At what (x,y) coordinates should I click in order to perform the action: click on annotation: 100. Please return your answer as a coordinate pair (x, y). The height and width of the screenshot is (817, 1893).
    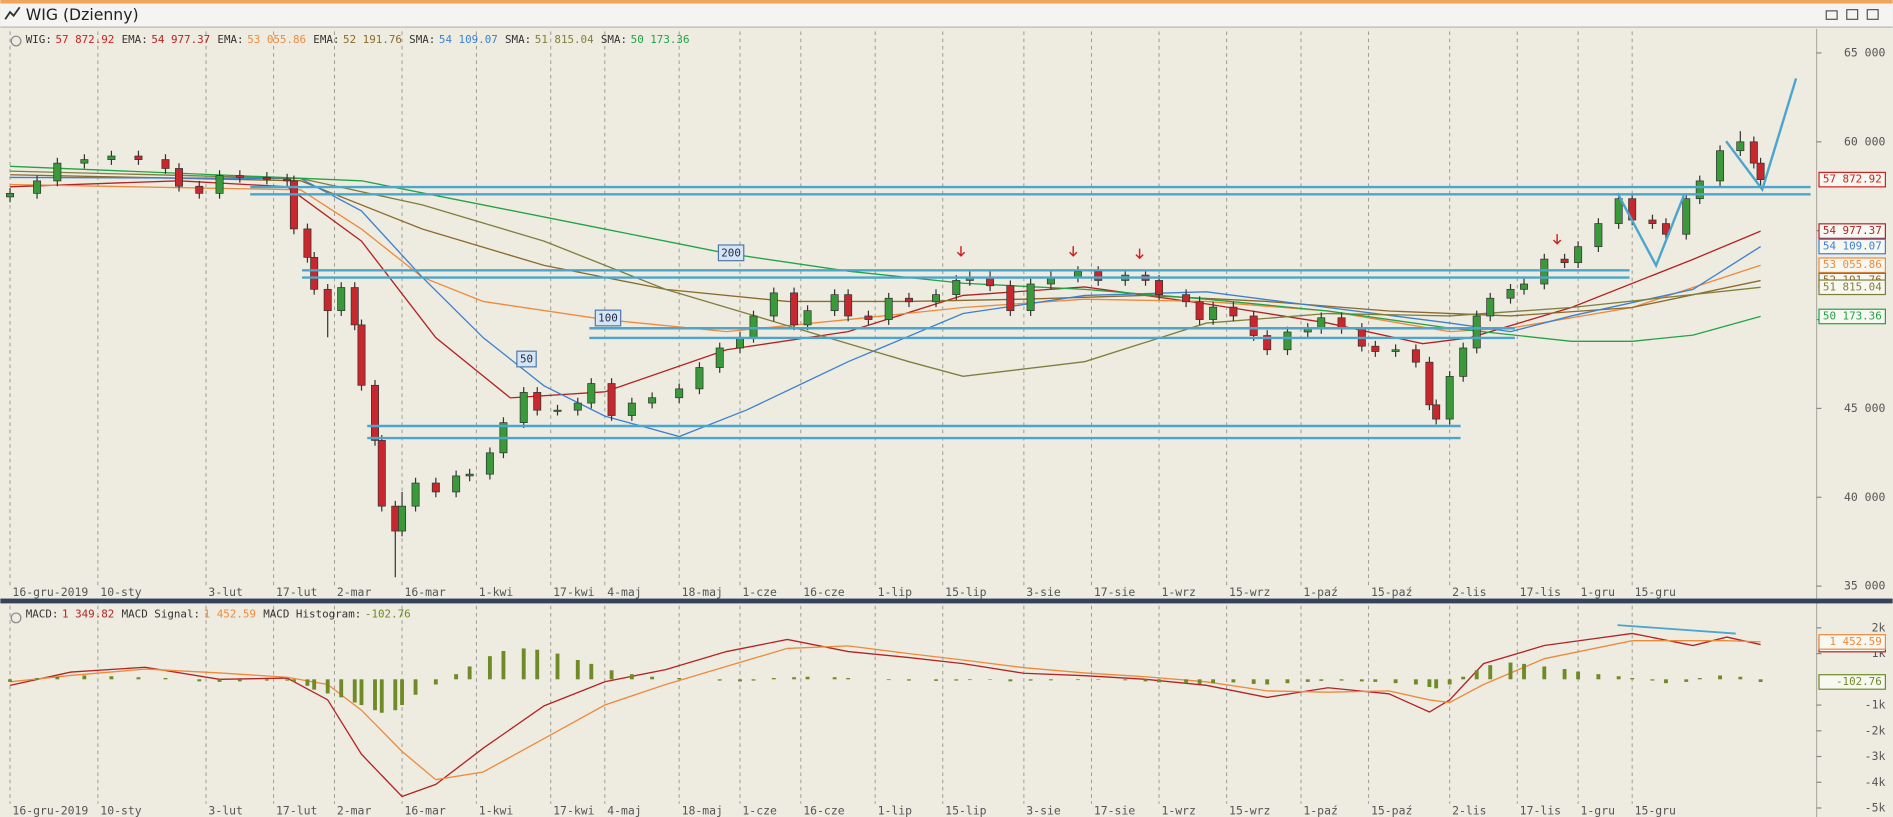
    Looking at the image, I should click on (608, 318).